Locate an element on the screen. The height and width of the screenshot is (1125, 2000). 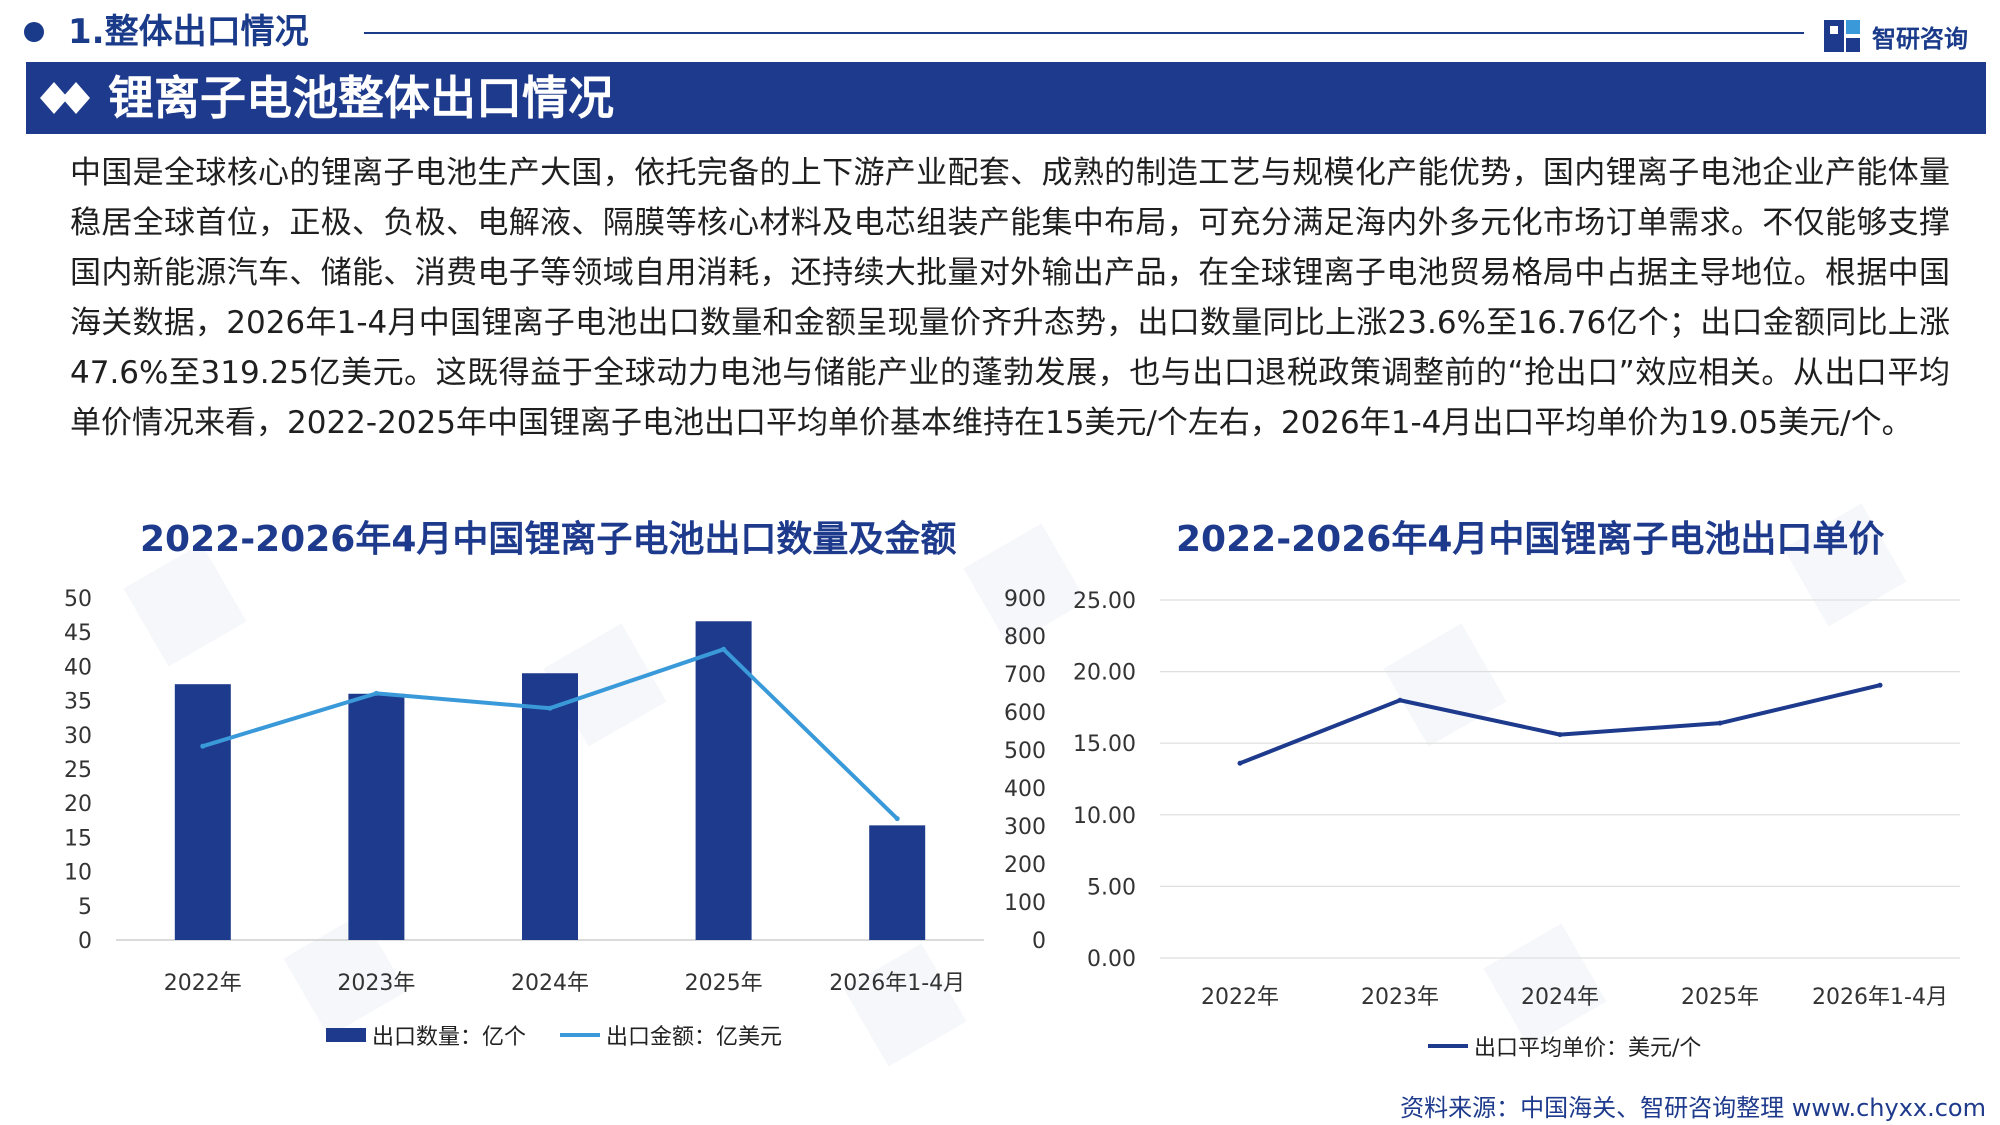
y-tick-label: 15.00 is located at coordinates (1104, 744).